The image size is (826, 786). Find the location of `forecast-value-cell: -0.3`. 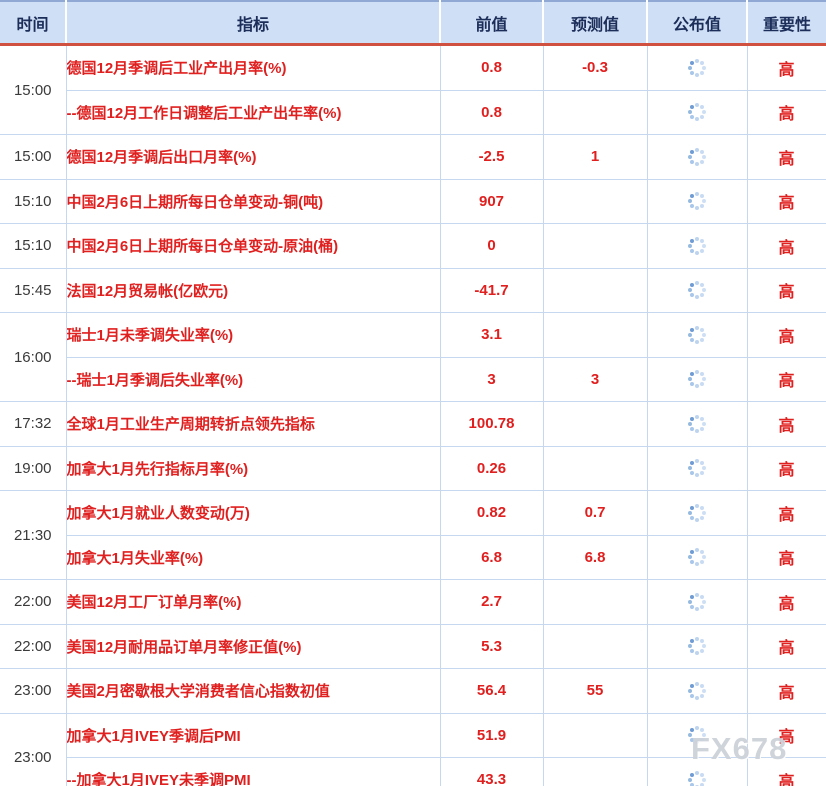

forecast-value-cell: -0.3 is located at coordinates (594, 67).